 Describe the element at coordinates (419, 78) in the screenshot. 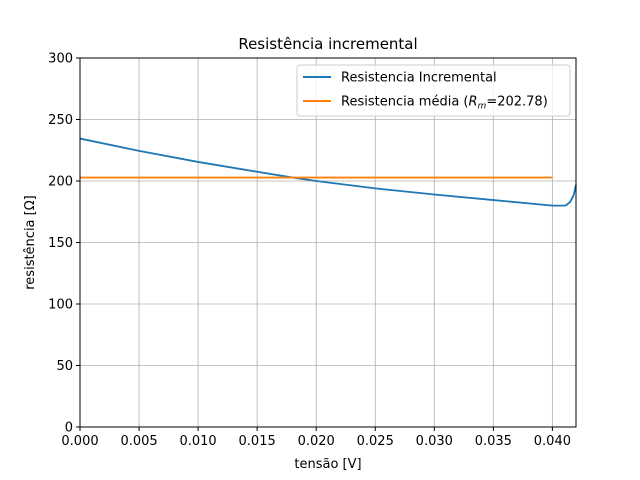

I see `legend-label-resistencia-incremental: Resistencia Incremental` at that location.